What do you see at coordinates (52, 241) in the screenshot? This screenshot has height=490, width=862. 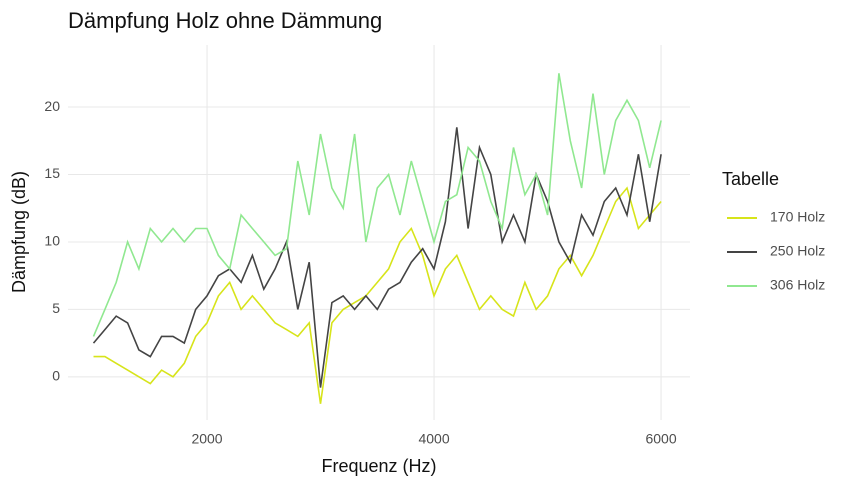 I see `y-tick-label: 10` at bounding box center [52, 241].